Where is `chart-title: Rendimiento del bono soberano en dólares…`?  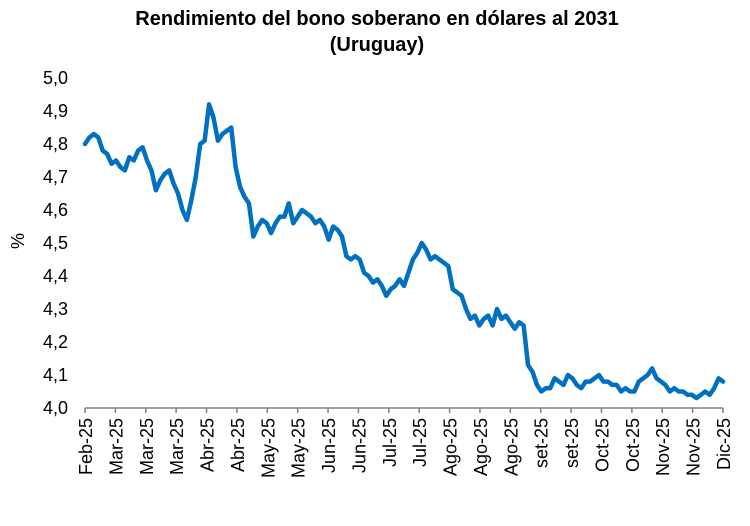 chart-title: Rendimiento del bono soberano en dólares… is located at coordinates (376, 19).